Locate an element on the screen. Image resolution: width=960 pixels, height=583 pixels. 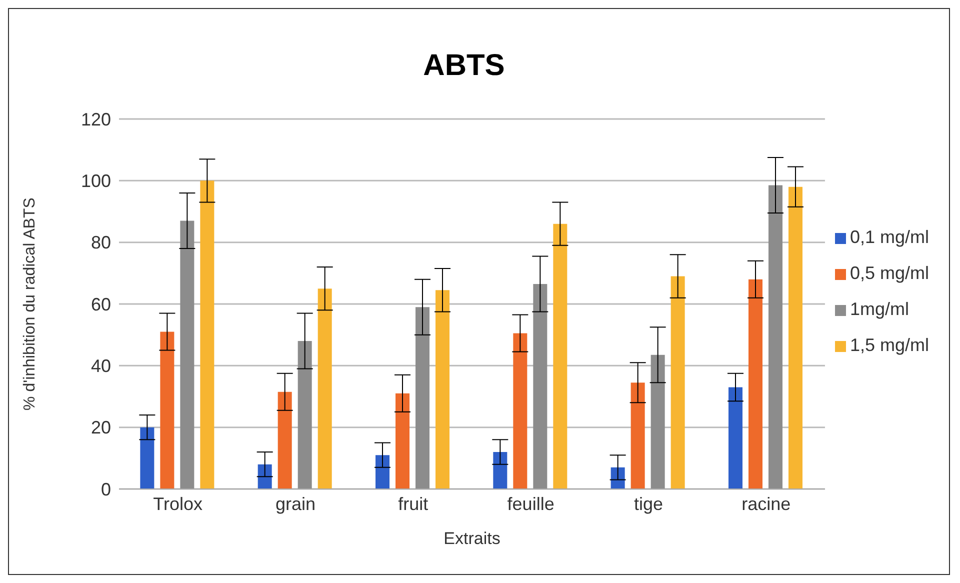
y-tick-label: 100 is located at coordinates (95, 181).